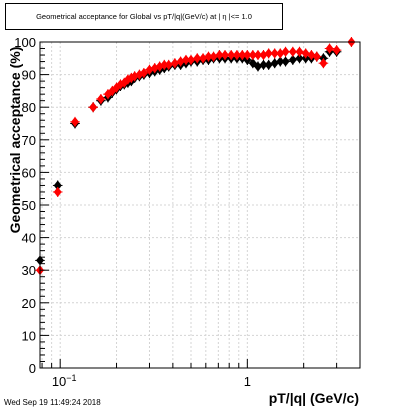 The height and width of the screenshot is (412, 400). I want to click on y-tick-label: 90, so click(29, 75).